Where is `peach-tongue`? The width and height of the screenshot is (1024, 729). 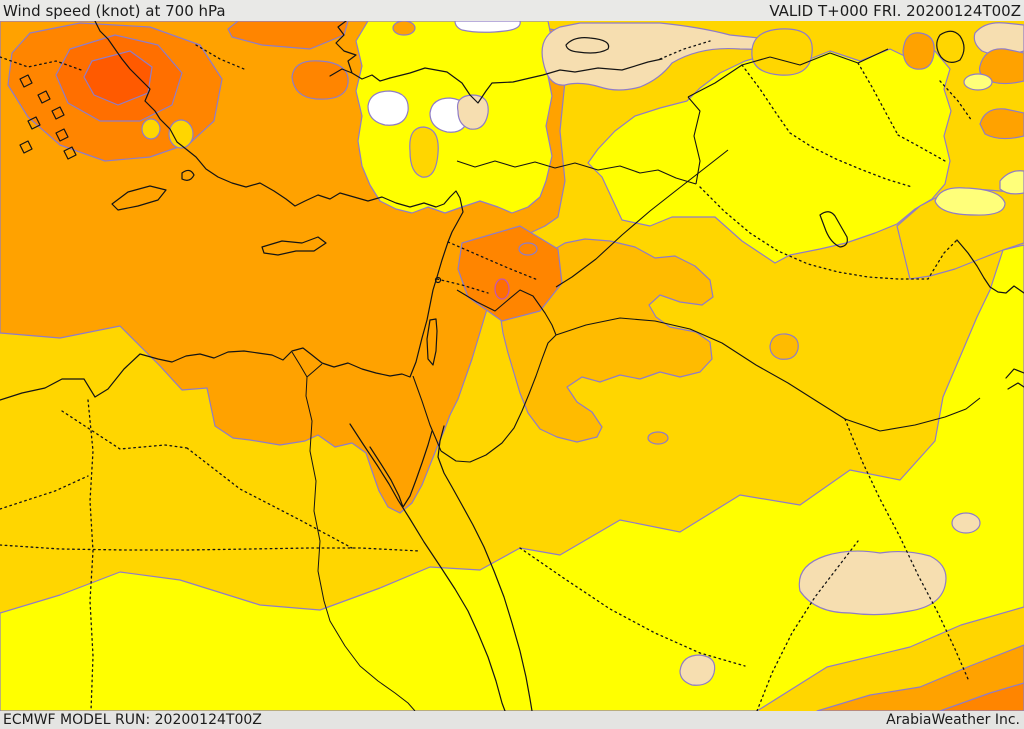 peach-tongue is located at coordinates (472, 112).